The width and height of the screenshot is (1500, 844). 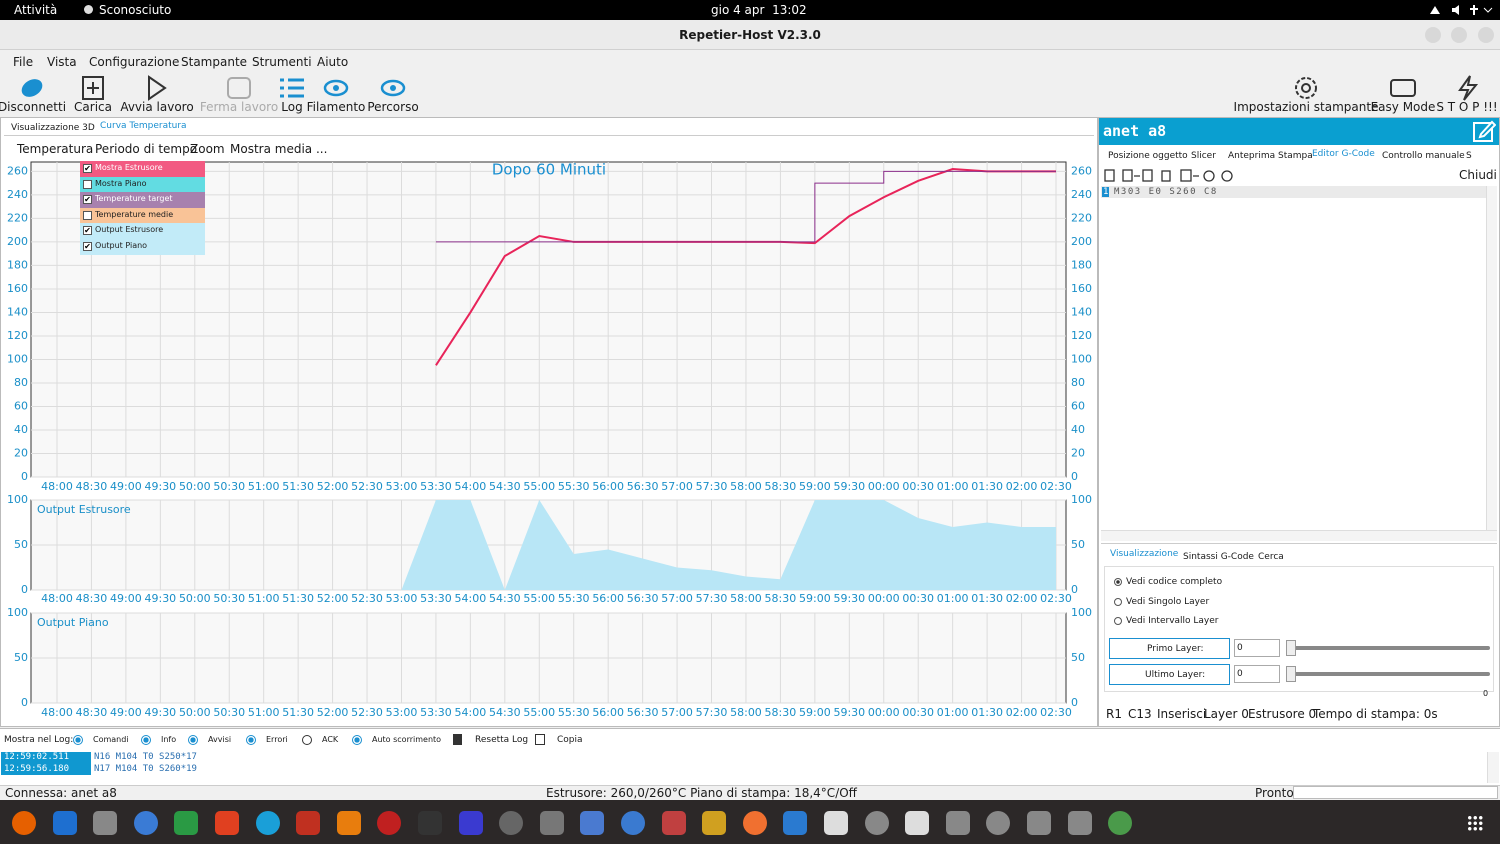 What do you see at coordinates (111, 739) in the screenshot?
I see `filter-label: Comandi` at bounding box center [111, 739].